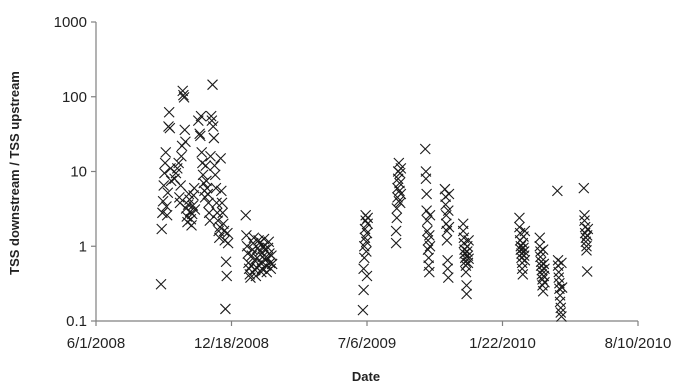 This screenshot has width=685, height=385. Describe the element at coordinates (14, 173) in the screenshot. I see `y-axis-title: TSS downstream / TSS upstream` at that location.